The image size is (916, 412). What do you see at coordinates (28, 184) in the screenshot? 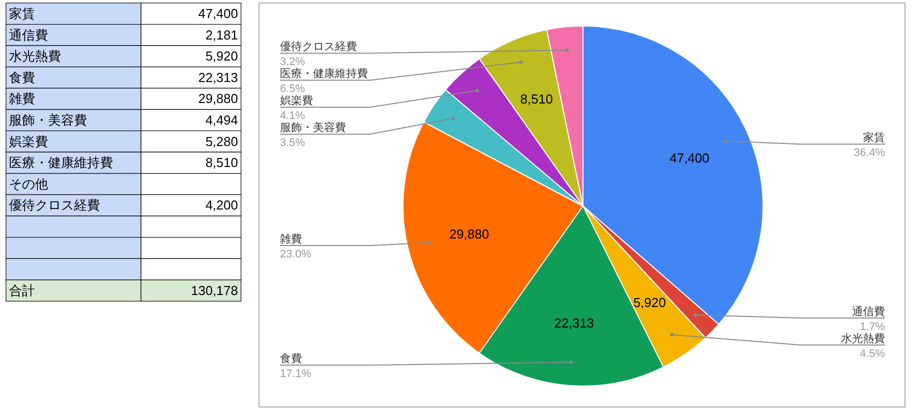
I see `category-label: その他` at bounding box center [28, 184].